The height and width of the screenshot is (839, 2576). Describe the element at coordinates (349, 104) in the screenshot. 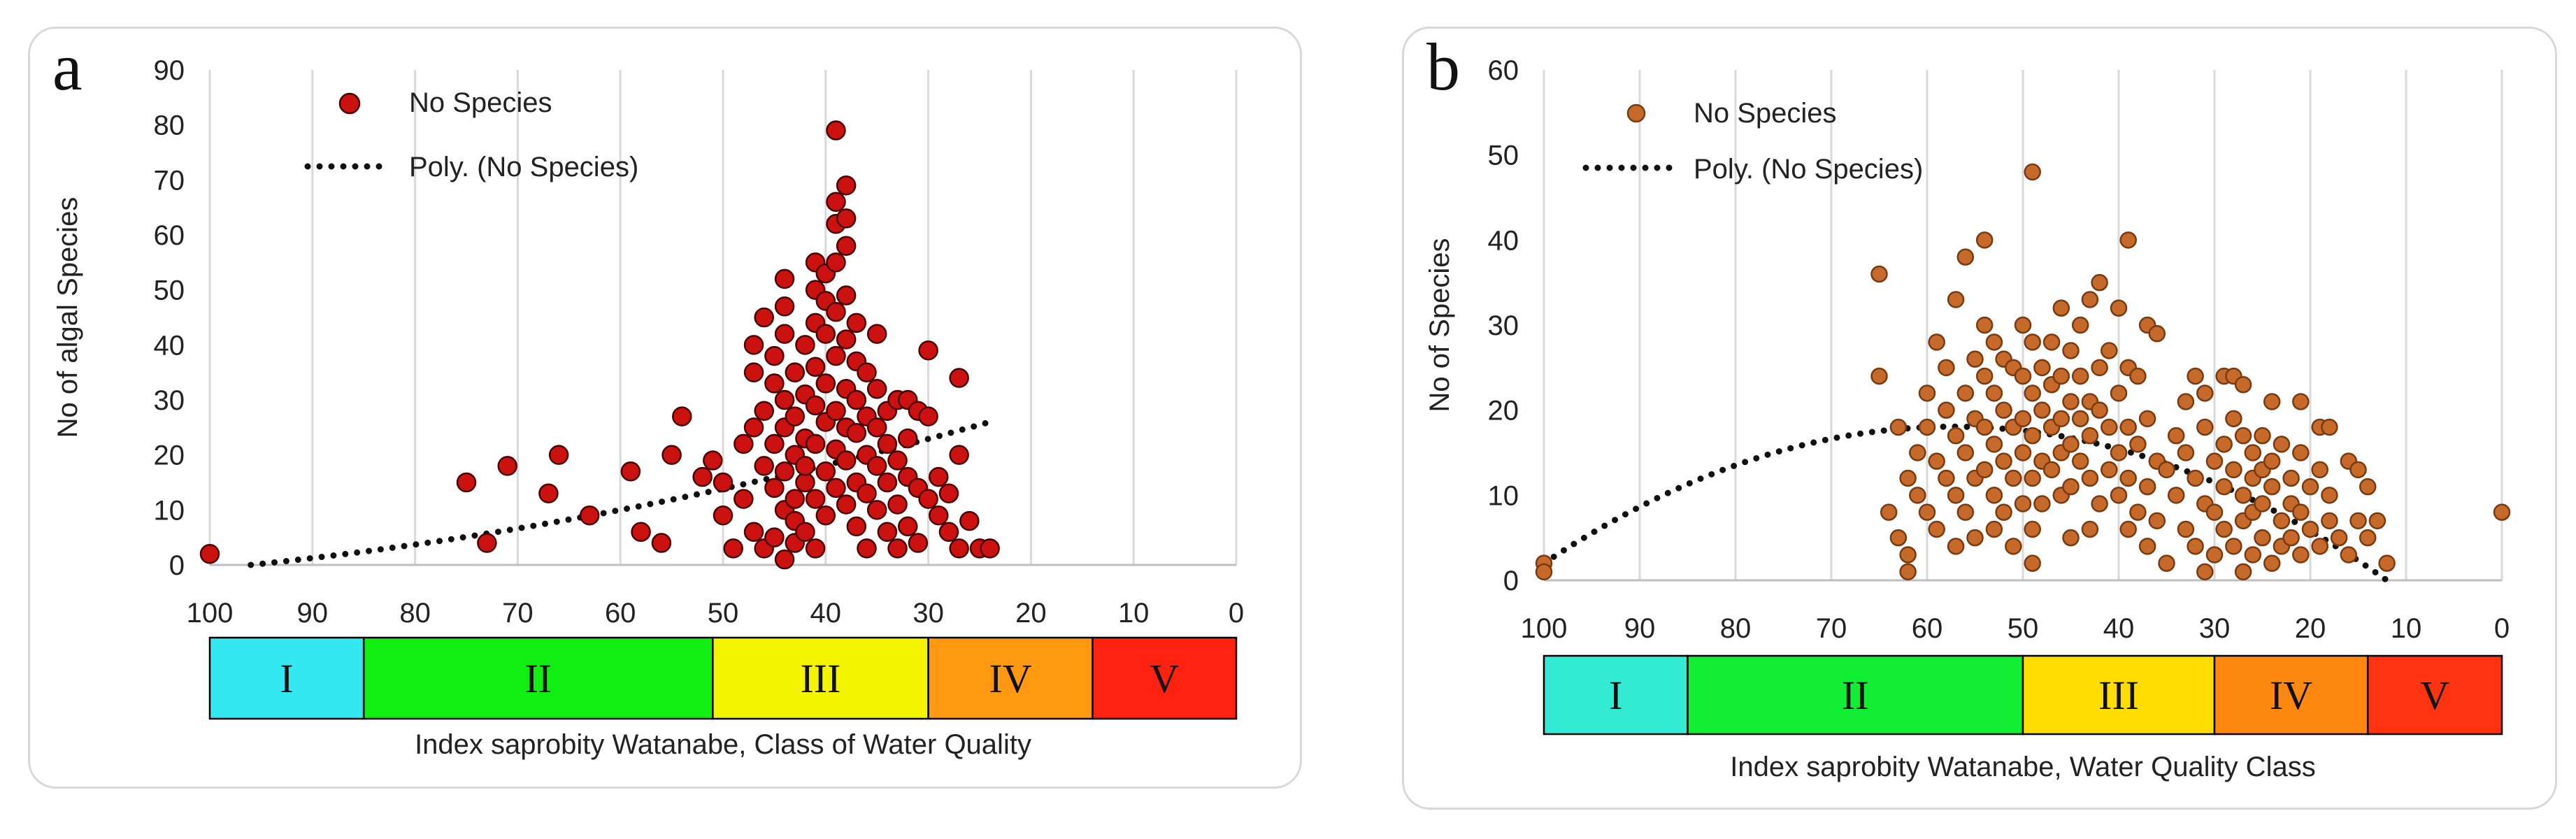

I see `legend-marker` at that location.